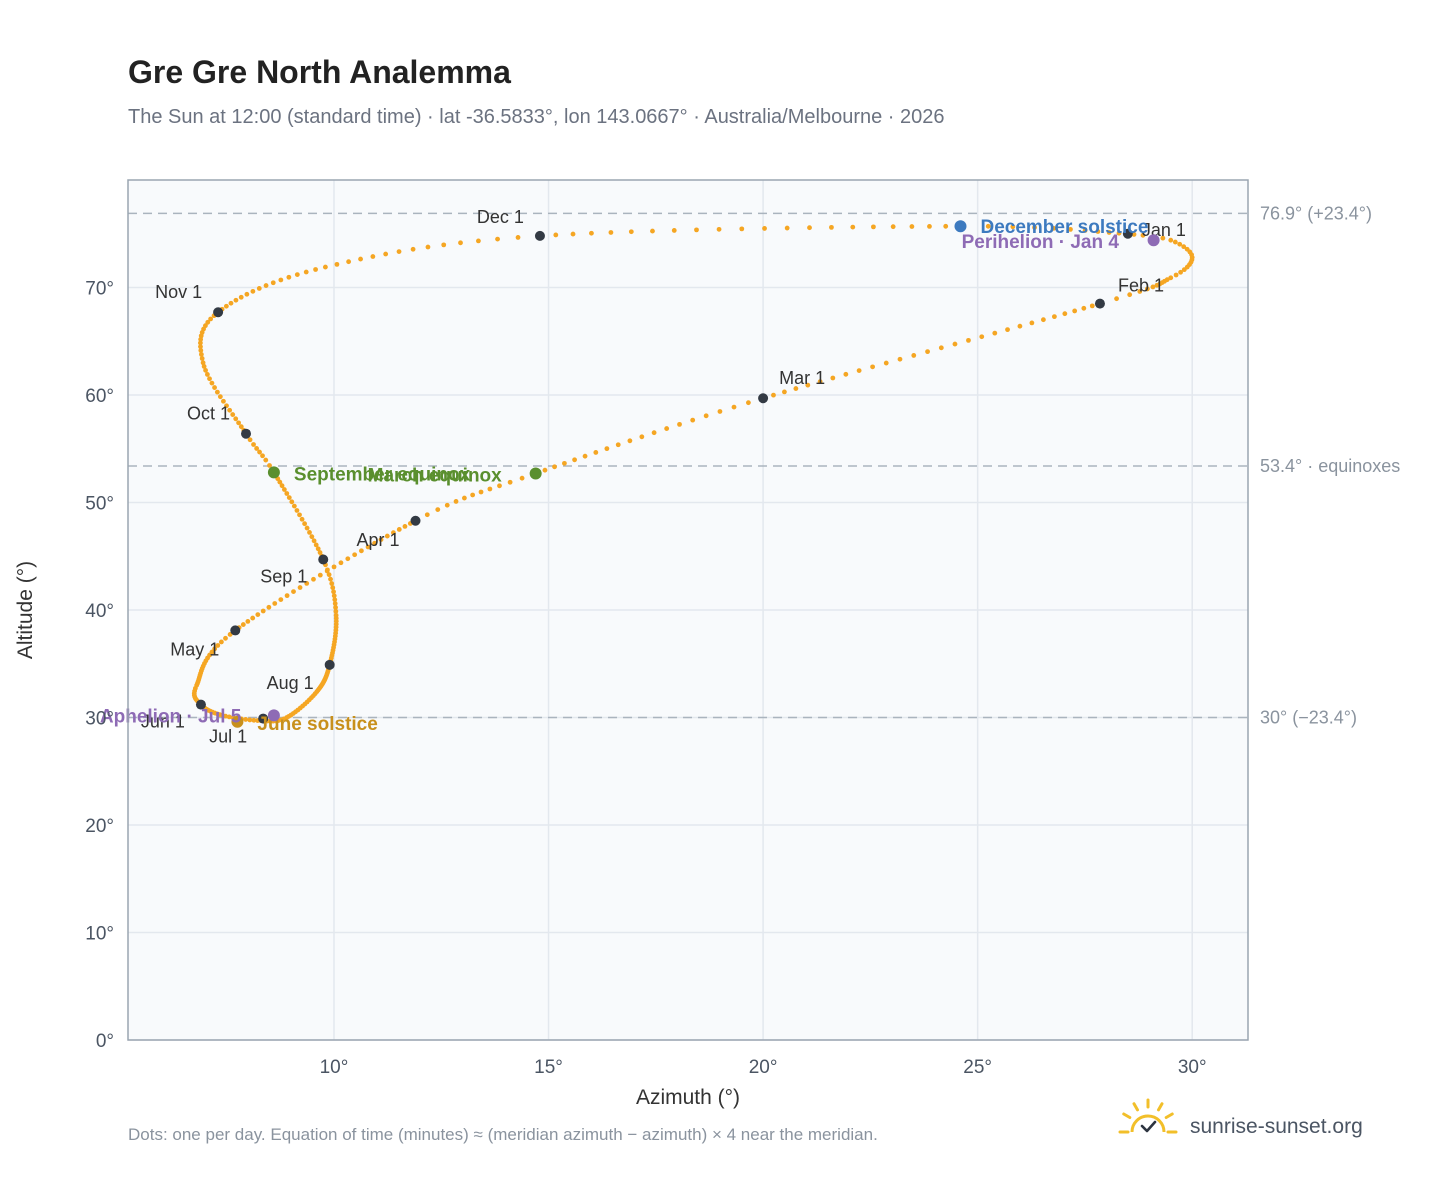  What do you see at coordinates (228, 737) in the screenshot?
I see `month-label: Jul 1` at bounding box center [228, 737].